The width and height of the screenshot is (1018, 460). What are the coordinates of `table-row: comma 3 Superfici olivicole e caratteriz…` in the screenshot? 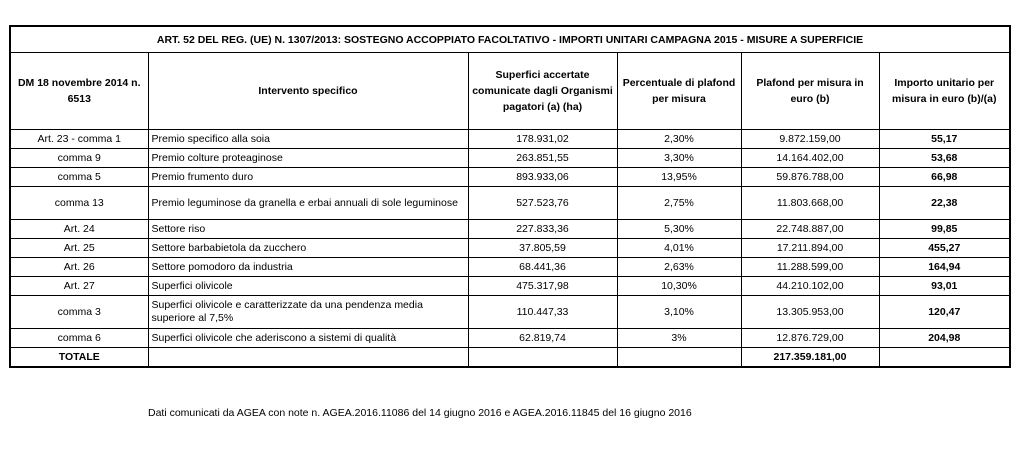 It's located at (510, 312).